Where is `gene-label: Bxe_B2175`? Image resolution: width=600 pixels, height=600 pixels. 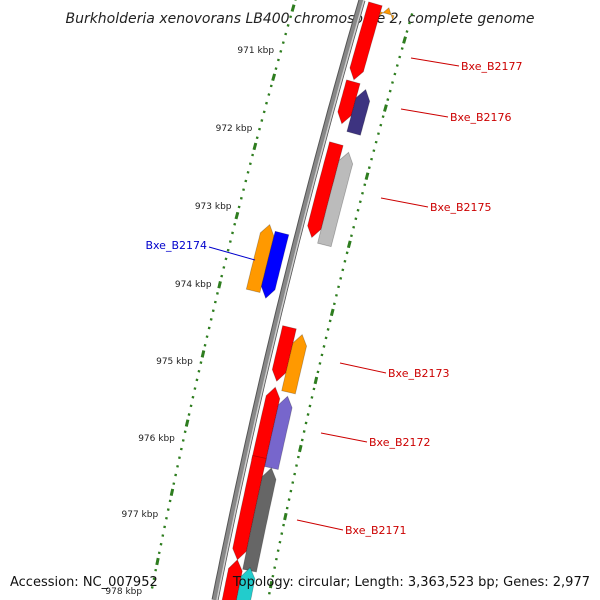
gene-label: Bxe_B2175 is located at coordinates (461, 207).